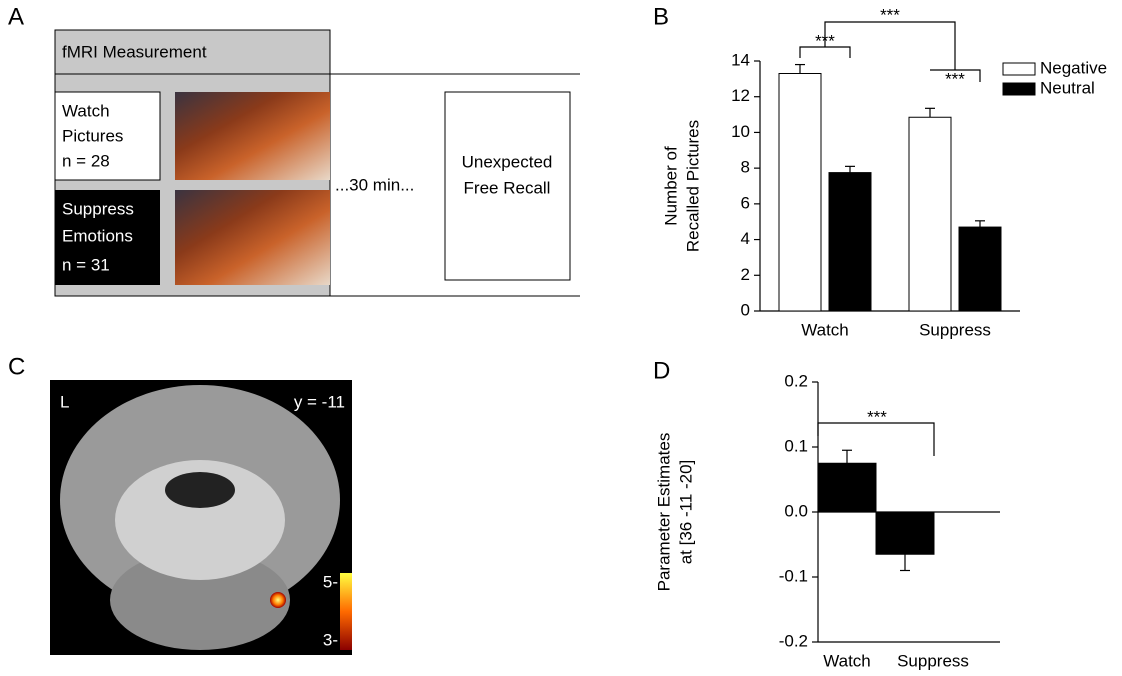 Image resolution: width=1122 pixels, height=676 pixels. Describe the element at coordinates (200, 490) in the screenshot. I see `ventricle` at that location.